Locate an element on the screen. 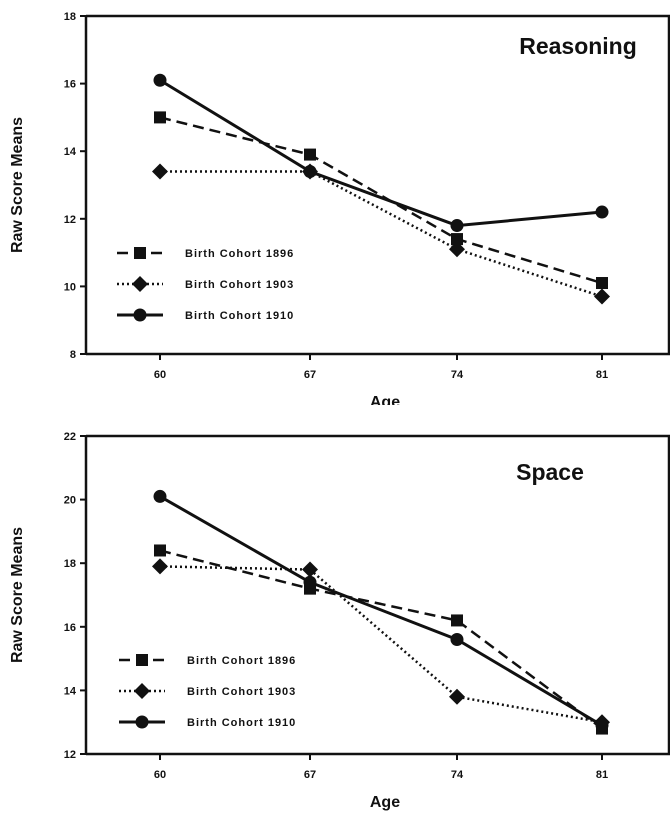  reasoning-legend-item: Birth Cohort 1910 is located at coordinates (205, 315).